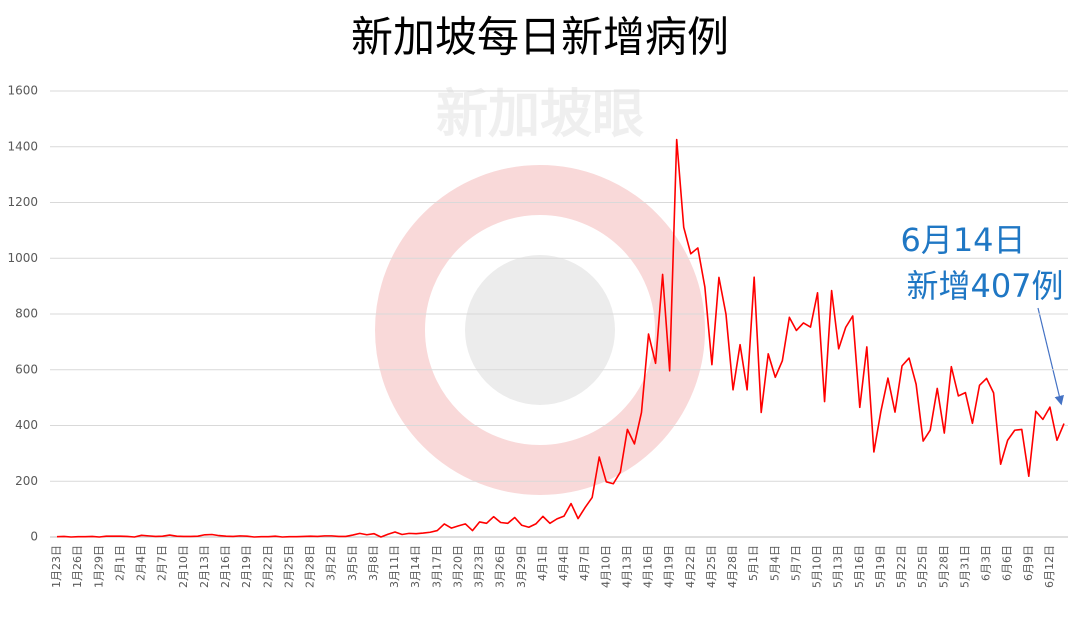 The image size is (1080, 621). Describe the element at coordinates (34, 537) in the screenshot. I see `y-tick-label: 0` at that location.